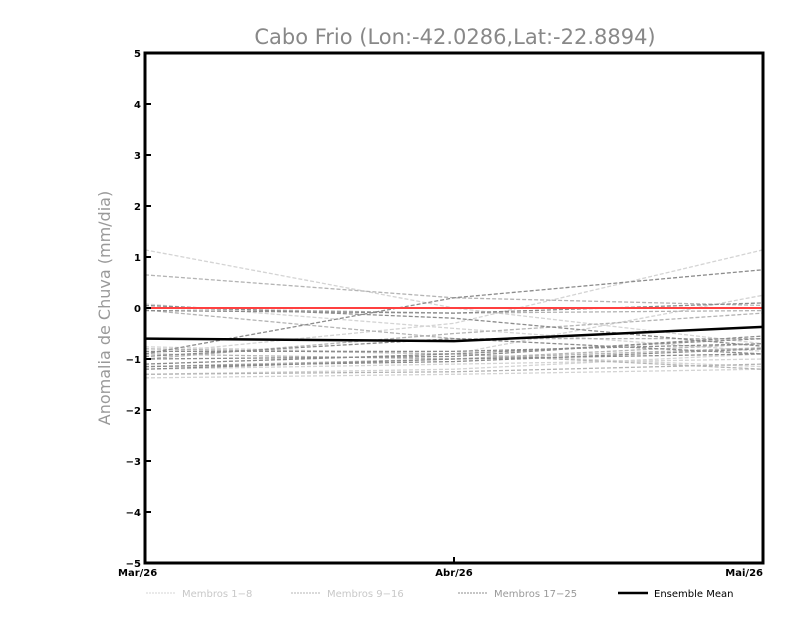 The height and width of the screenshot is (618, 800). I want to click on y-tick-label: −2, so click(133, 411).